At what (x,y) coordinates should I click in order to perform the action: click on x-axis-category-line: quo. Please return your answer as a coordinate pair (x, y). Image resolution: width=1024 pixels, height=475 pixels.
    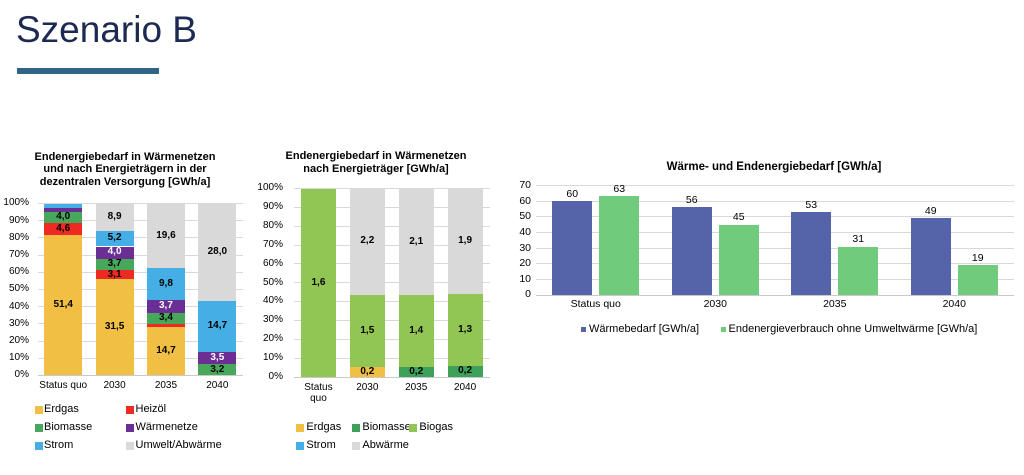
    Looking at the image, I should click on (318, 399).